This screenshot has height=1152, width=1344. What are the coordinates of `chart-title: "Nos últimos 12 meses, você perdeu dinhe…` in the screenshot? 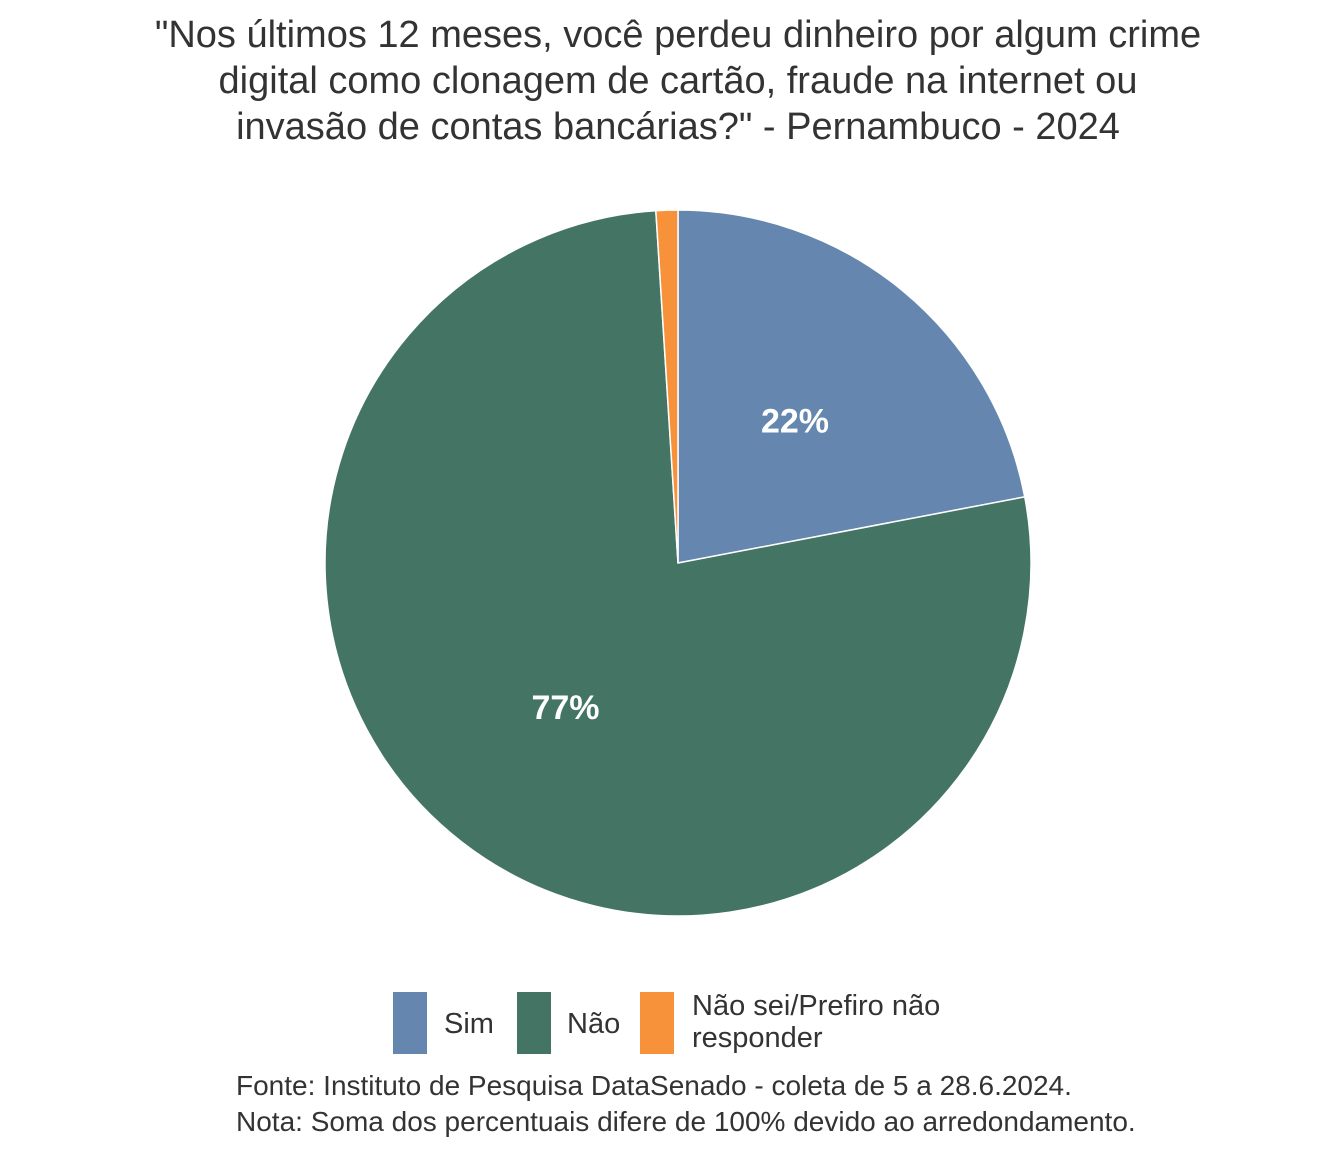 It's located at (672, 81).